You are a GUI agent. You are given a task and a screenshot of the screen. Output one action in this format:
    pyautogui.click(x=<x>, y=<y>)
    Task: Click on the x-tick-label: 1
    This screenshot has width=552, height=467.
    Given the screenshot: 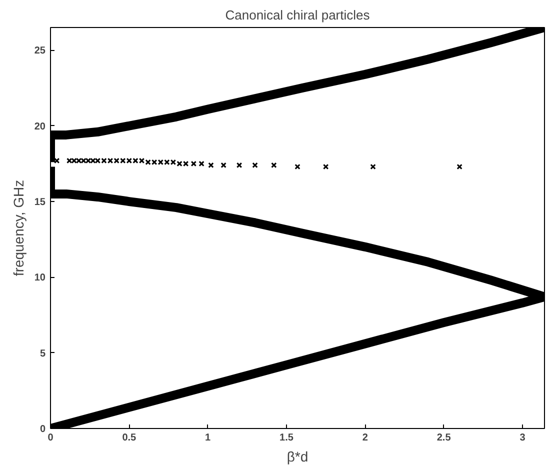 What is the action you would take?
    pyautogui.click(x=208, y=438)
    